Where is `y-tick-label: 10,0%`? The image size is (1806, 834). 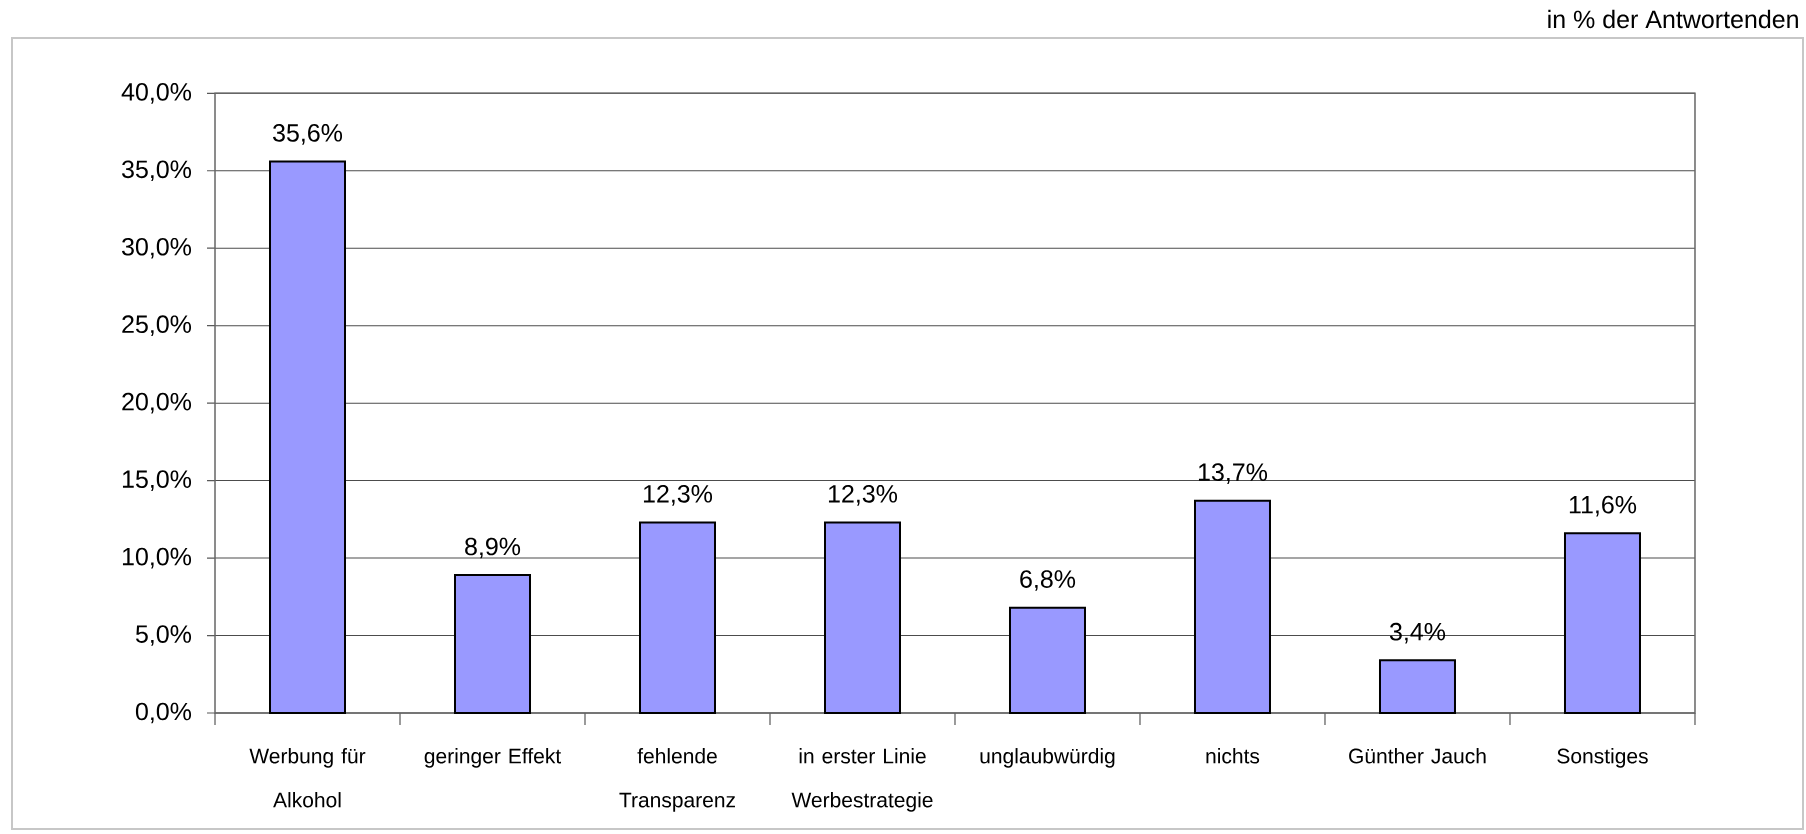
y-tick-label: 10,0% is located at coordinates (157, 558).